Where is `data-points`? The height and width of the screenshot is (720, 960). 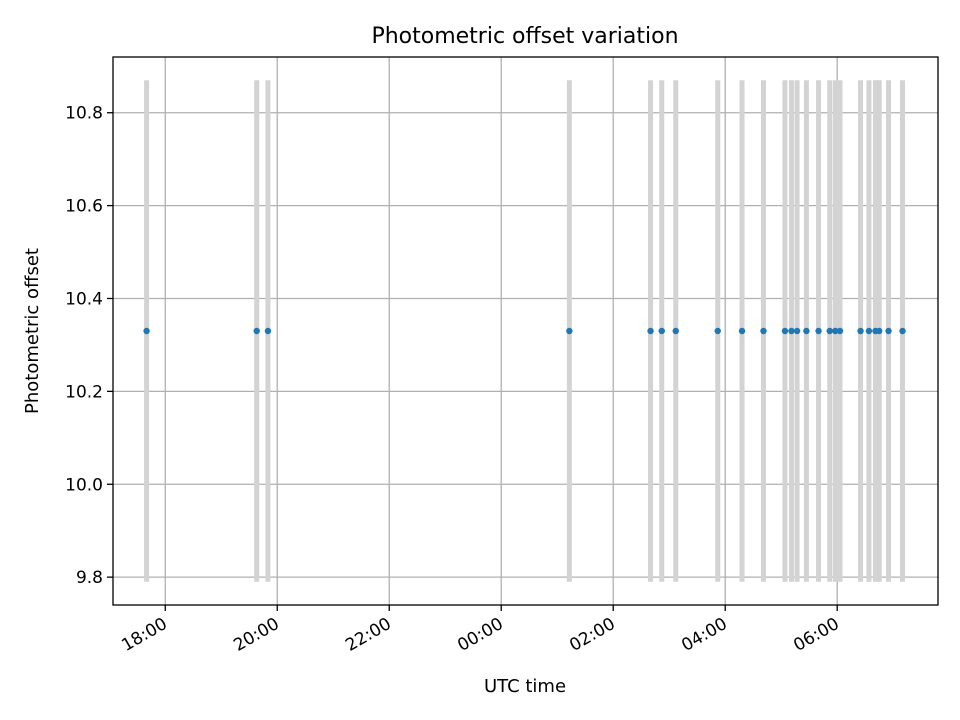 data-points is located at coordinates (524, 331).